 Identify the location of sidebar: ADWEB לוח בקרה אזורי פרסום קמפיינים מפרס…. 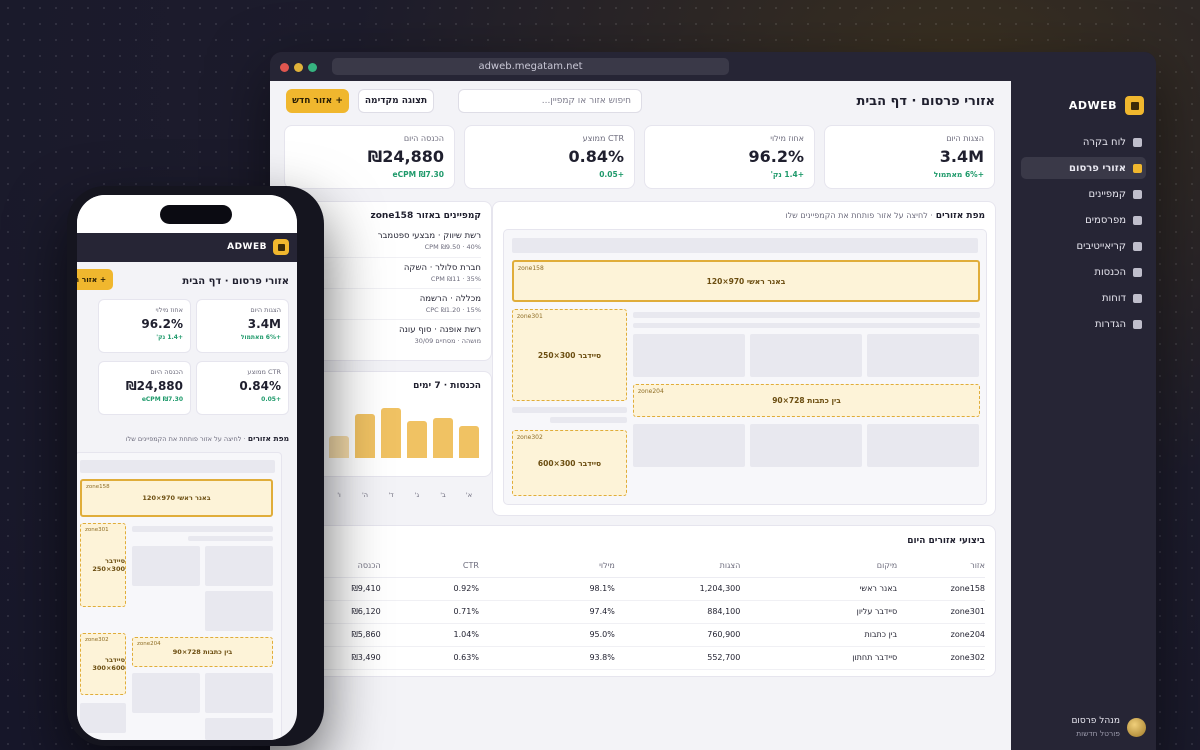
(1083, 415).